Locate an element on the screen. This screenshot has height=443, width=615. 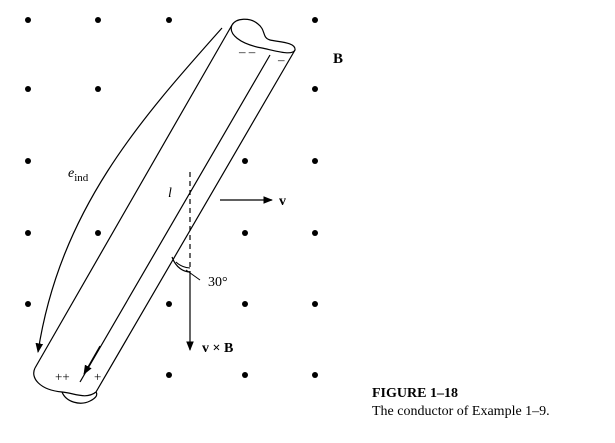
conductor-top-cap is located at coordinates (263, 34).